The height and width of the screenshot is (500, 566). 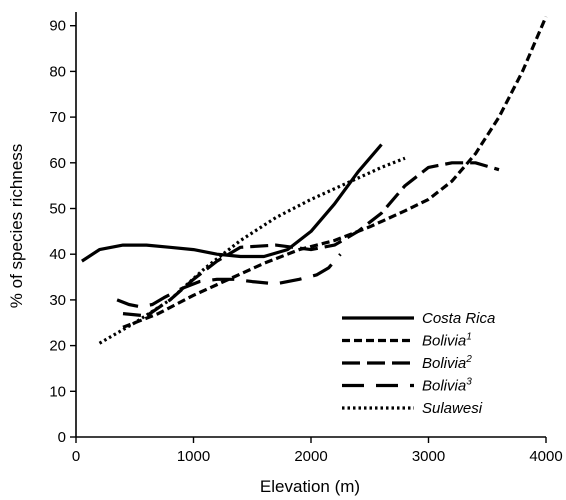 What do you see at coordinates (447, 341) in the screenshot?
I see `legend-label: Bolivia1` at bounding box center [447, 341].